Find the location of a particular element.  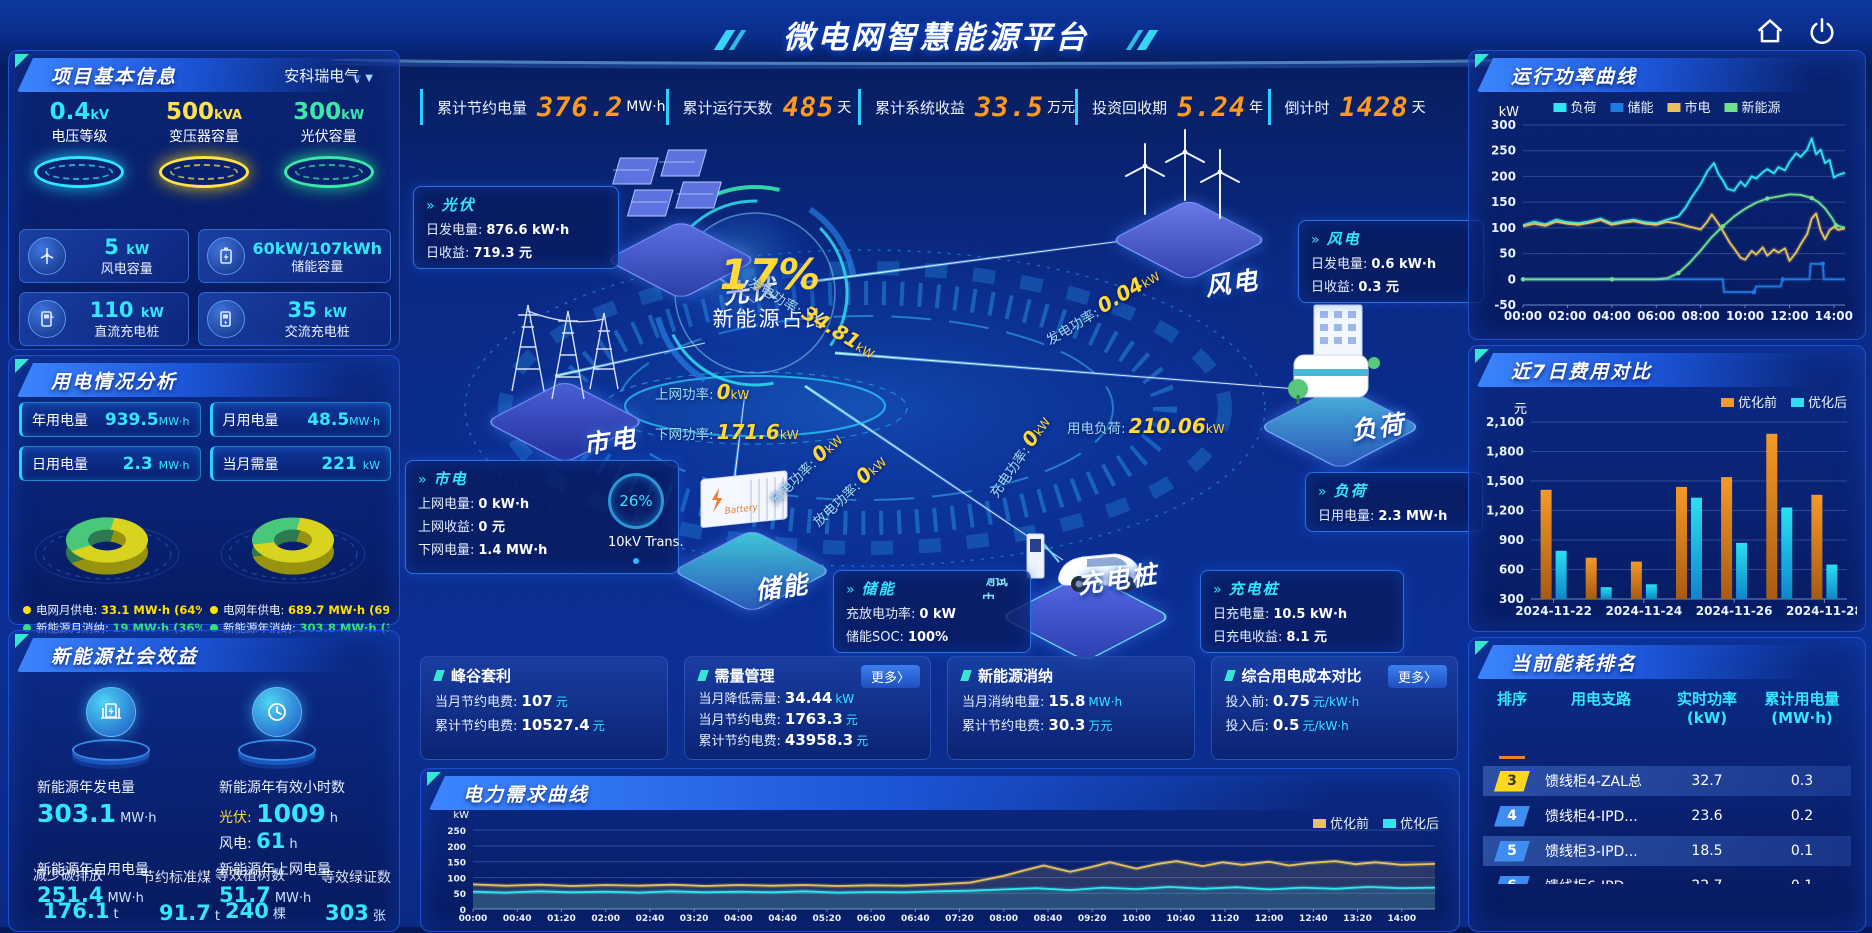

svg-text: 2024-11-24 is located at coordinates (1643, 611).